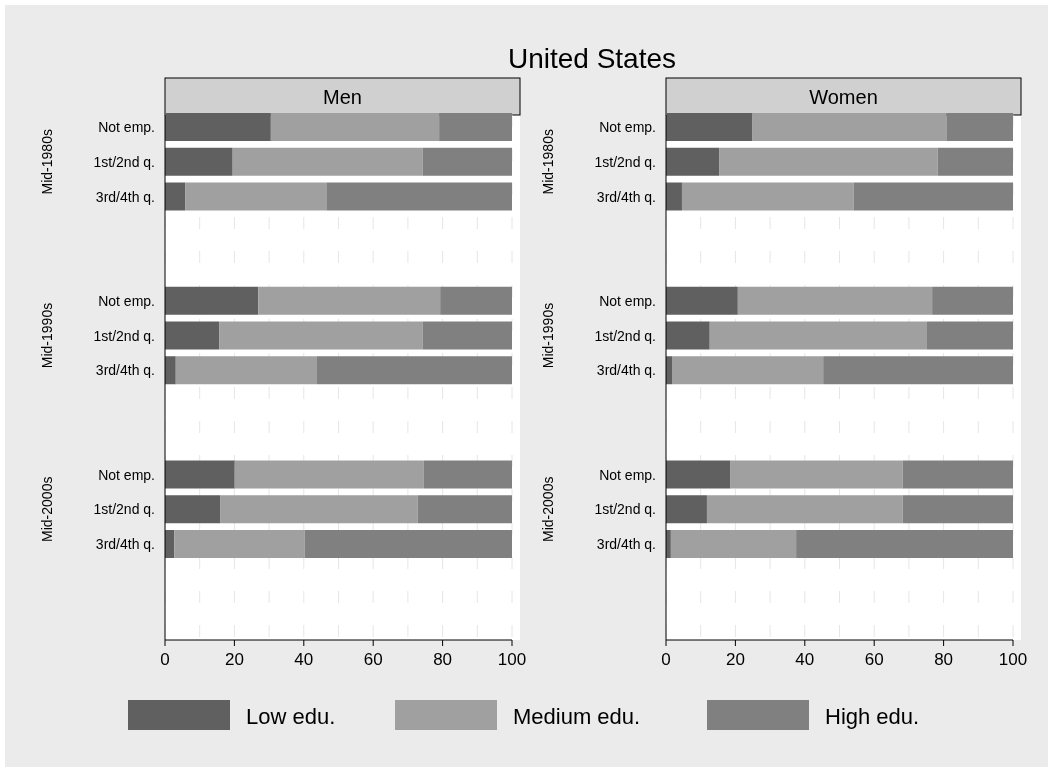 This screenshot has height=772, width=1053. Describe the element at coordinates (843, 97) in the screenshot. I see `chart-subtitle: Women` at that location.